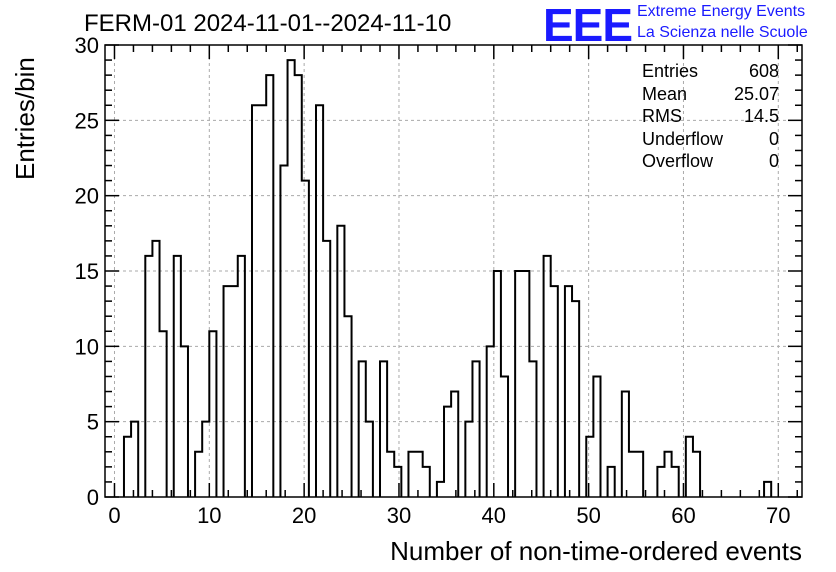  Describe the element at coordinates (670, 71) in the screenshot. I see `stat-label: Entries` at that location.